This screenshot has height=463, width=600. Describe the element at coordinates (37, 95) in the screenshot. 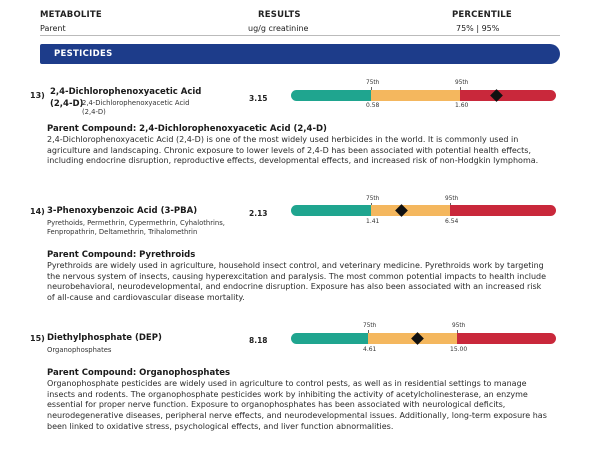

I see `marker-number: 13)` at that location.